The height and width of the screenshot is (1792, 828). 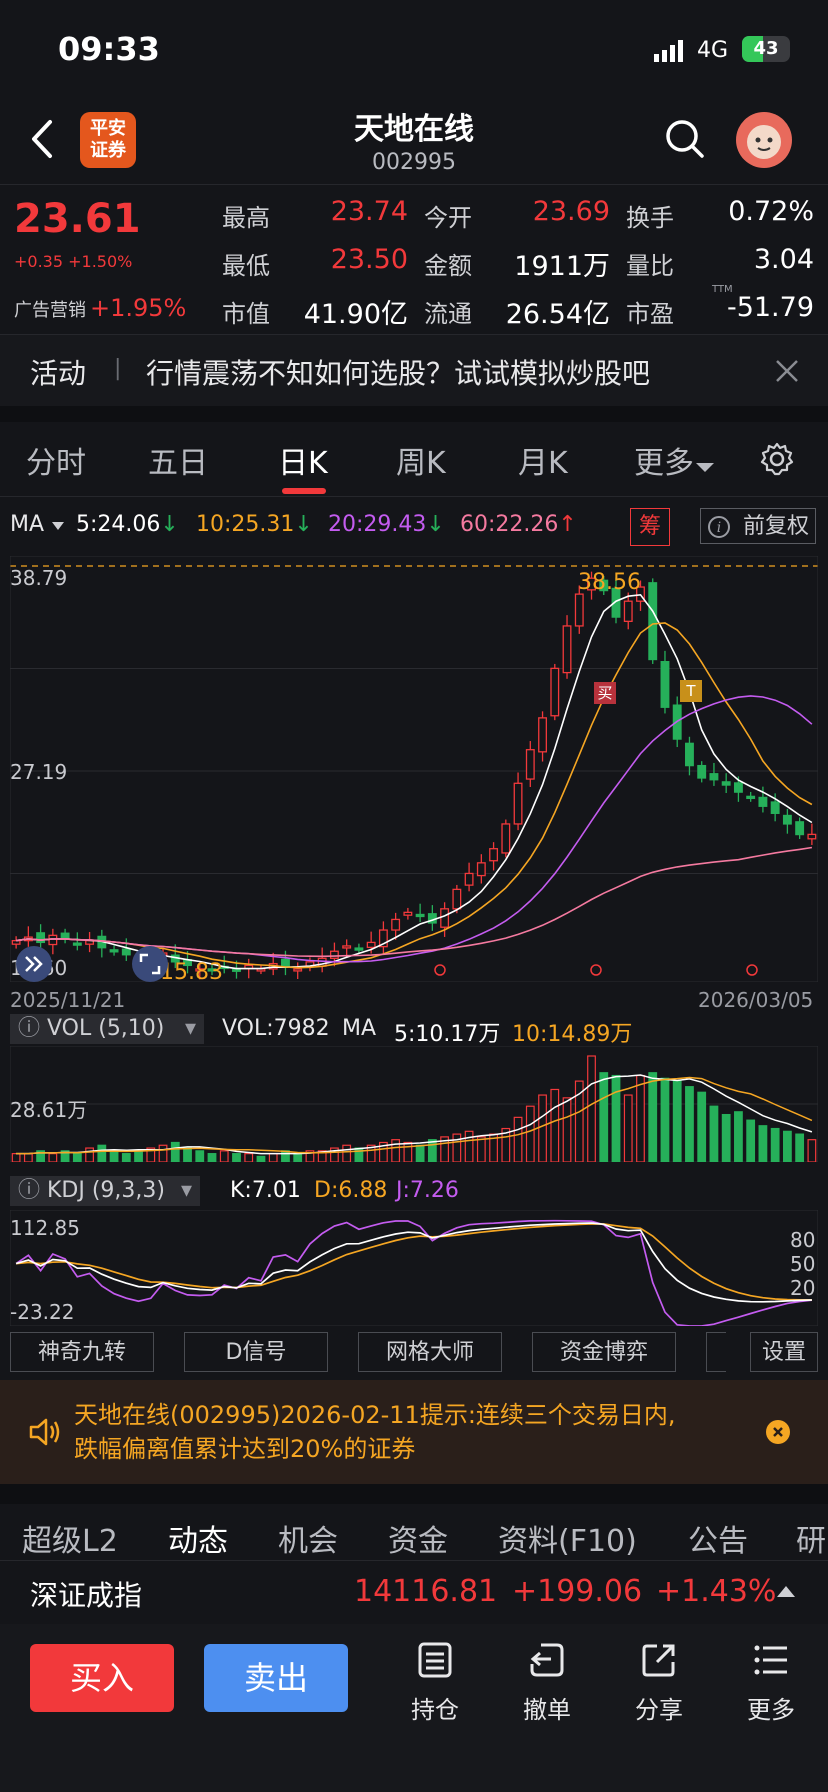 What do you see at coordinates (34, 964) in the screenshot?
I see `expand-left-button` at bounding box center [34, 964].